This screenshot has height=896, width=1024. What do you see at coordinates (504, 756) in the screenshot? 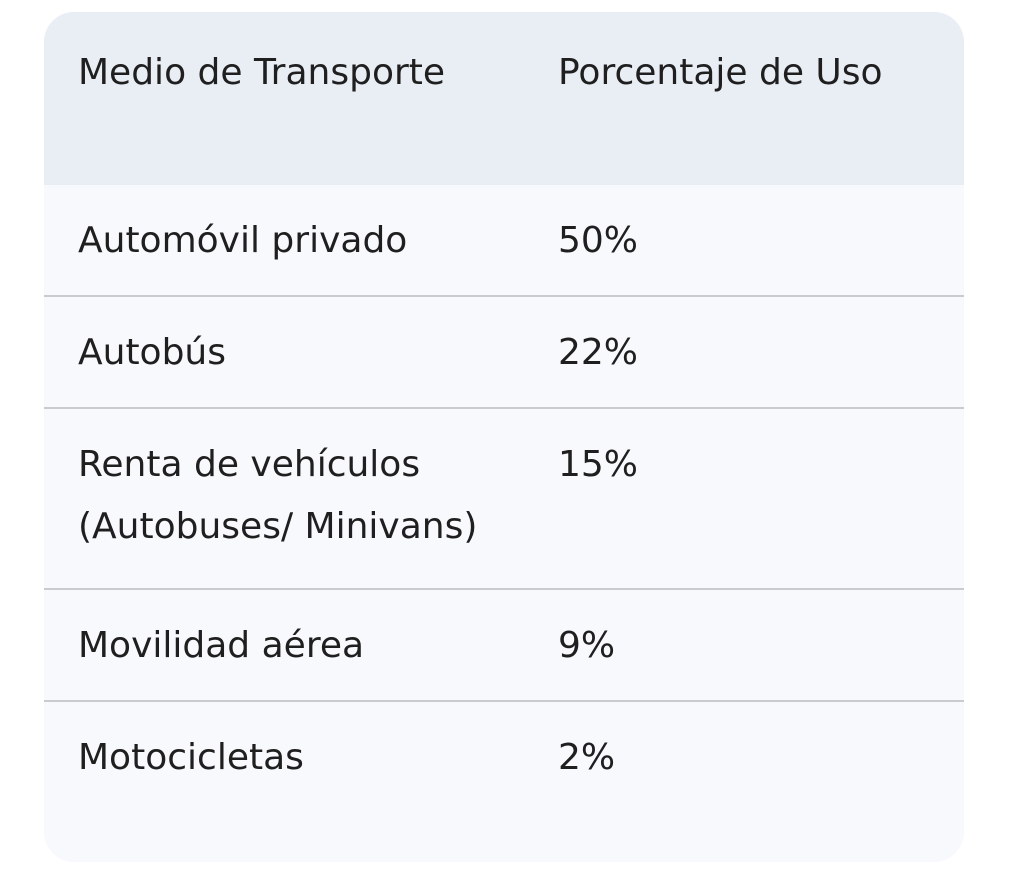
I see `table-row: Motocicletas 2%` at bounding box center [504, 756].